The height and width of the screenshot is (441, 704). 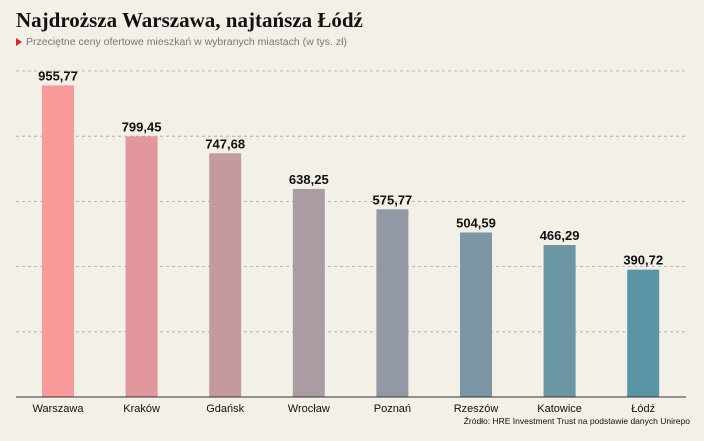 What do you see at coordinates (225, 409) in the screenshot?
I see `x-tick-label: Gdańsk` at bounding box center [225, 409].